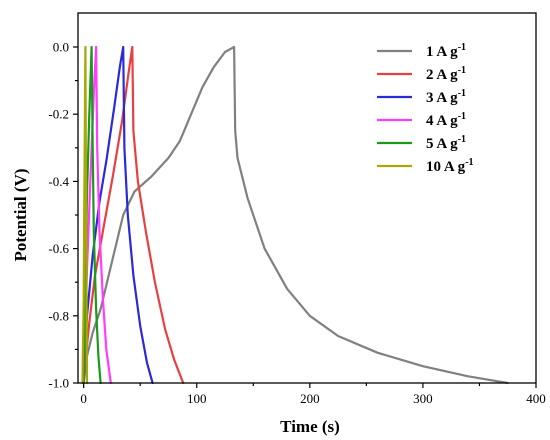 The image size is (550, 440). I want to click on legend-label-6: 10 A g-1, so click(450, 166).